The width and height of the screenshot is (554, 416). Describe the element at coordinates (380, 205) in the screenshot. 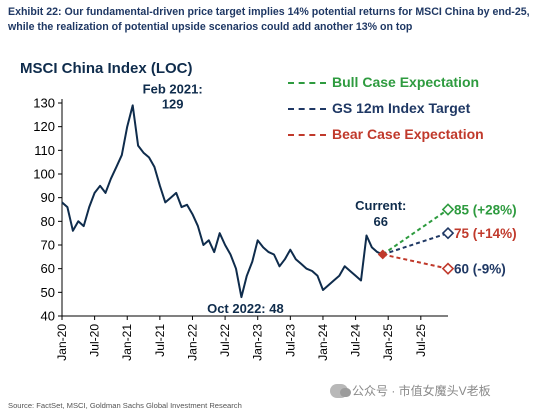

I see `annotation-current-line1: Current:` at that location.